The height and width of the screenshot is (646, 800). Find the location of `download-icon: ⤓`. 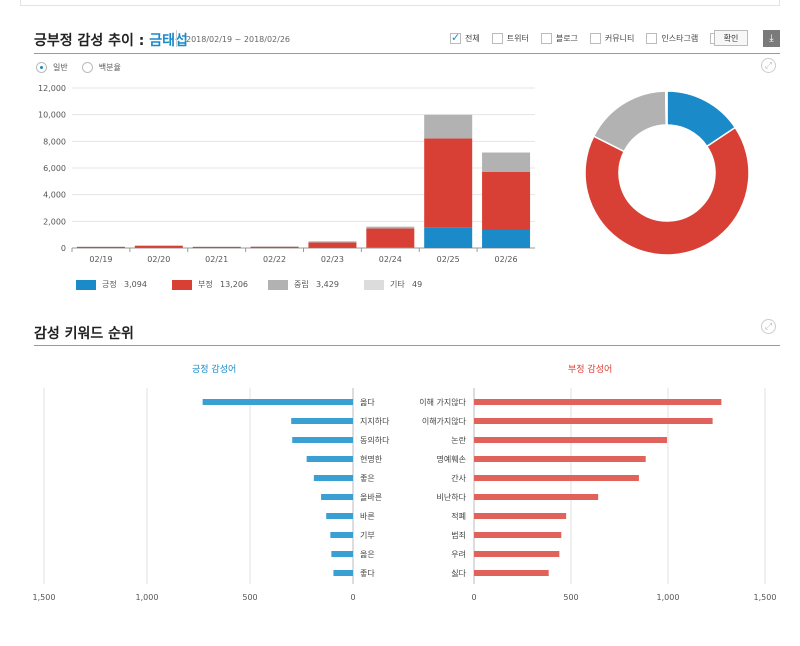

download-icon: ⤓ is located at coordinates (771, 38).